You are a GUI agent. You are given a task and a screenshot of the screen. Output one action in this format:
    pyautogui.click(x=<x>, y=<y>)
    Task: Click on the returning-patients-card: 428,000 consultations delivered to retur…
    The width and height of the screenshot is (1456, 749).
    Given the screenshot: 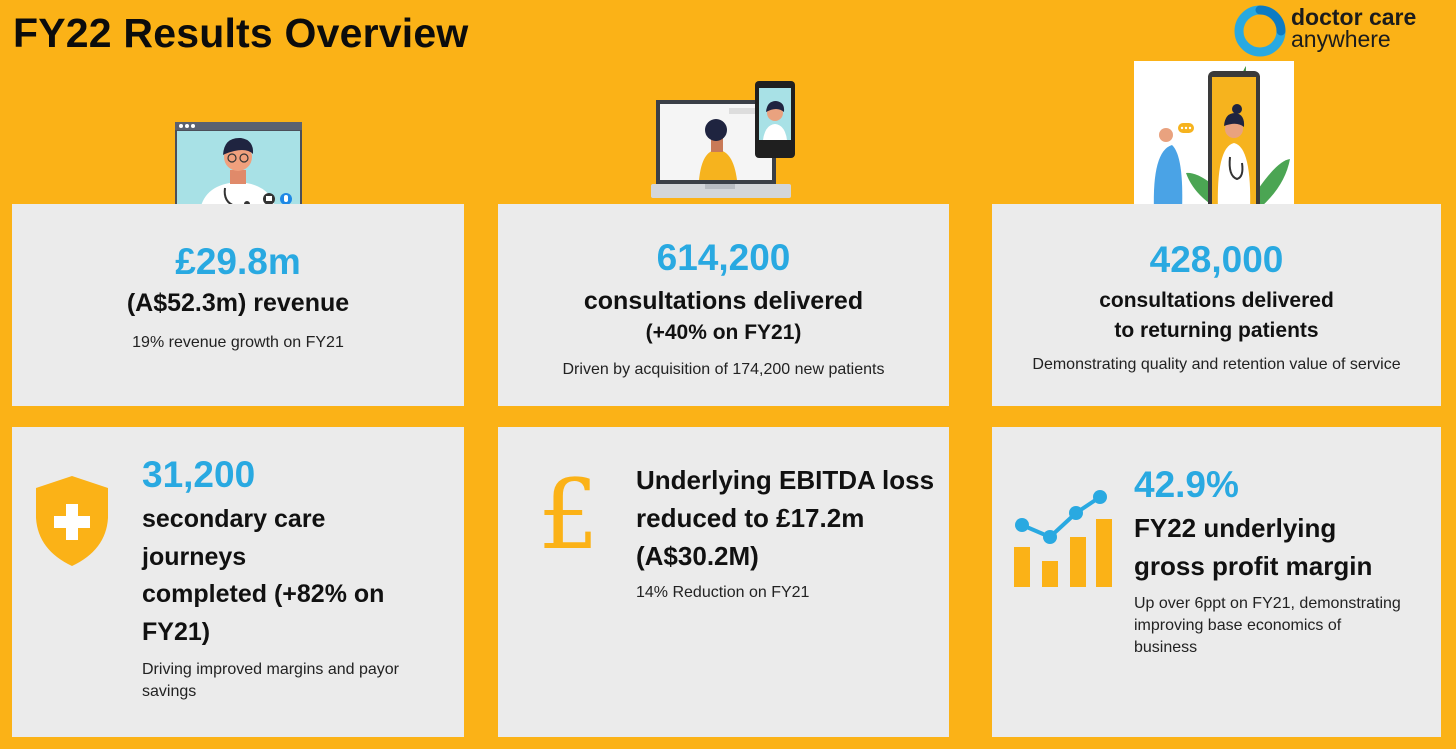 What is the action you would take?
    pyautogui.click(x=1216, y=305)
    